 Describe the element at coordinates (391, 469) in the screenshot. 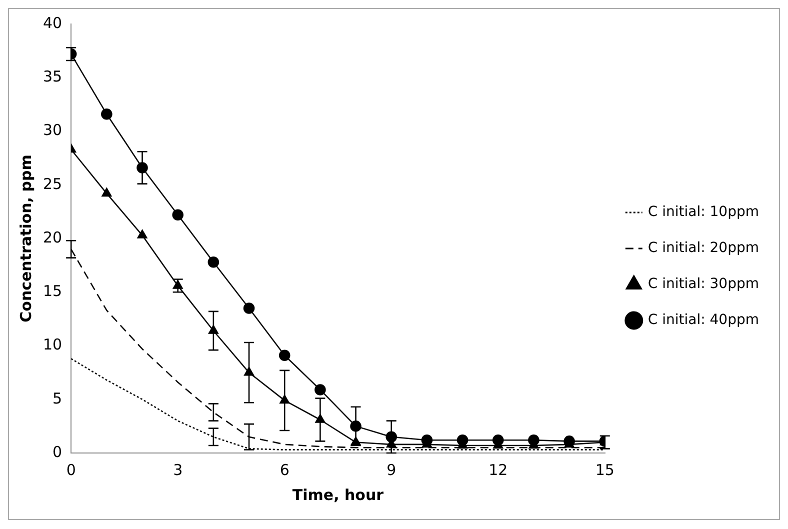

I see `x-tick-label: 9` at that location.